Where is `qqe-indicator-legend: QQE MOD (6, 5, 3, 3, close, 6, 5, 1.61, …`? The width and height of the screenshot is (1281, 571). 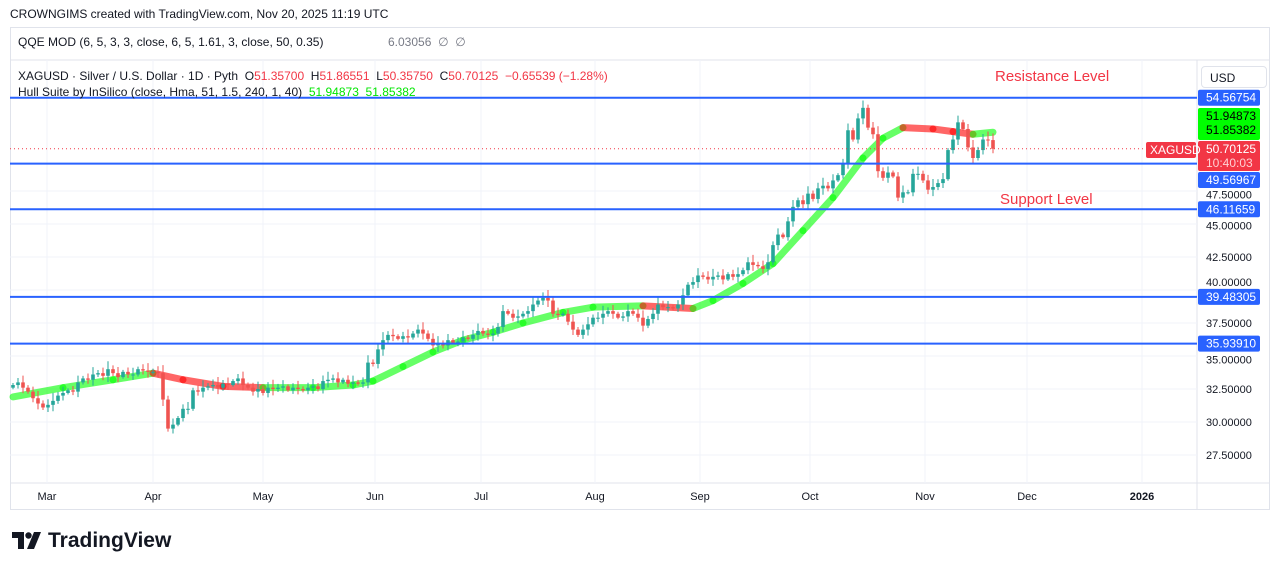
qqe-indicator-legend: QQE MOD (6, 5, 3, 3, close, 6, 5, 1.61, … is located at coordinates (242, 42).